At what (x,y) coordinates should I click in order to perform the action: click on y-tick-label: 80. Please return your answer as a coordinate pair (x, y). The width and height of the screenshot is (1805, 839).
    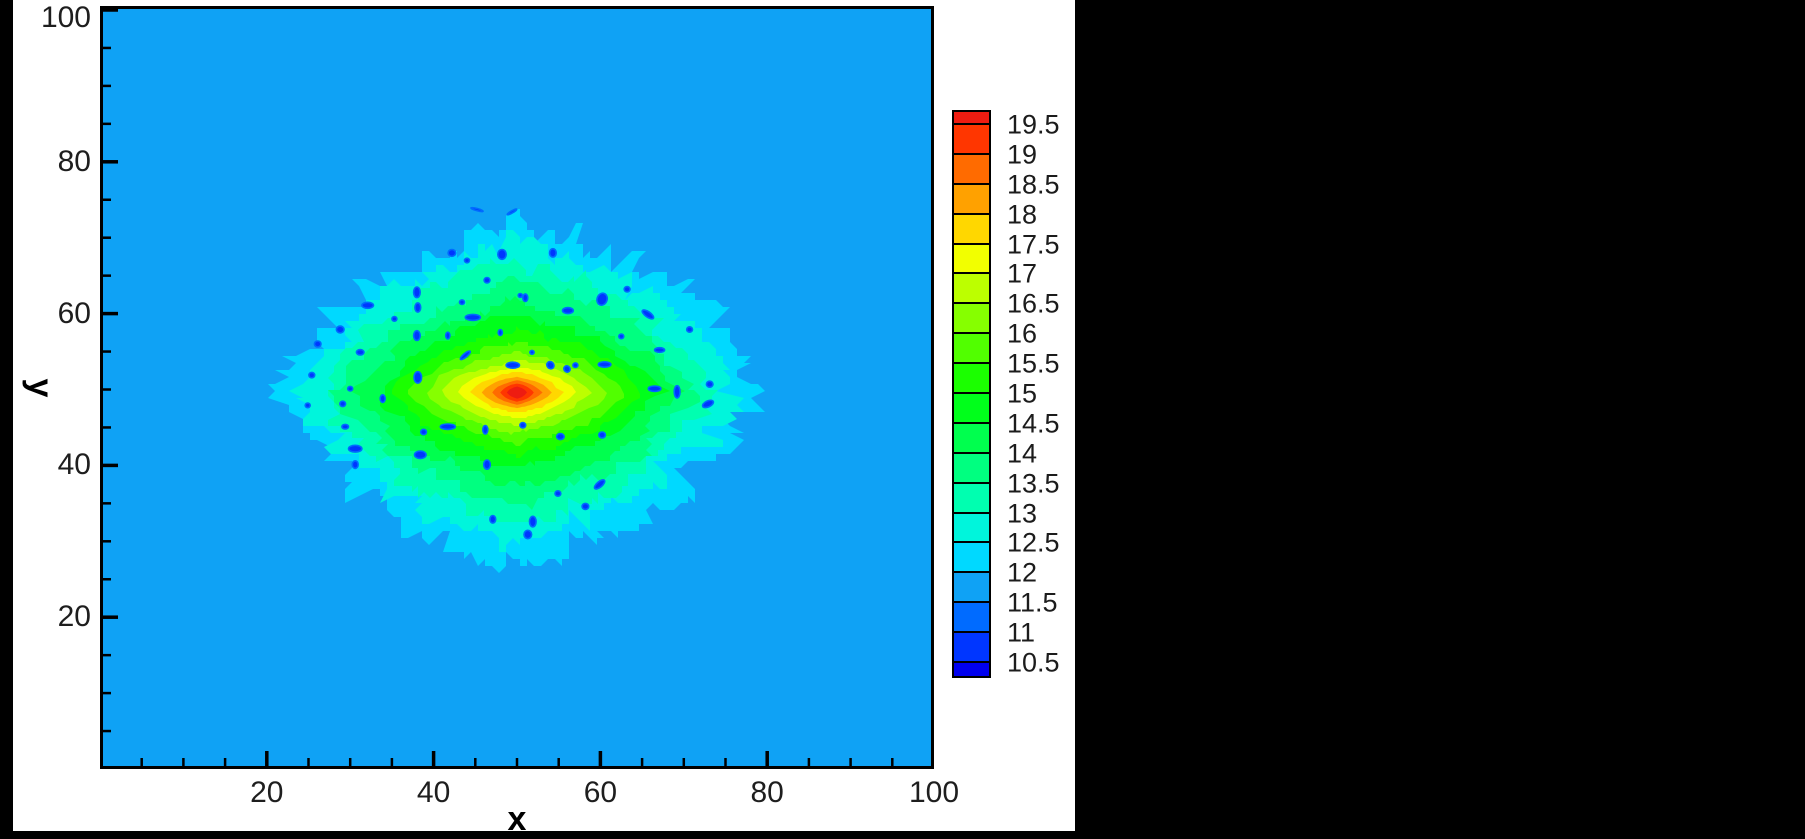
    Looking at the image, I should click on (74, 161).